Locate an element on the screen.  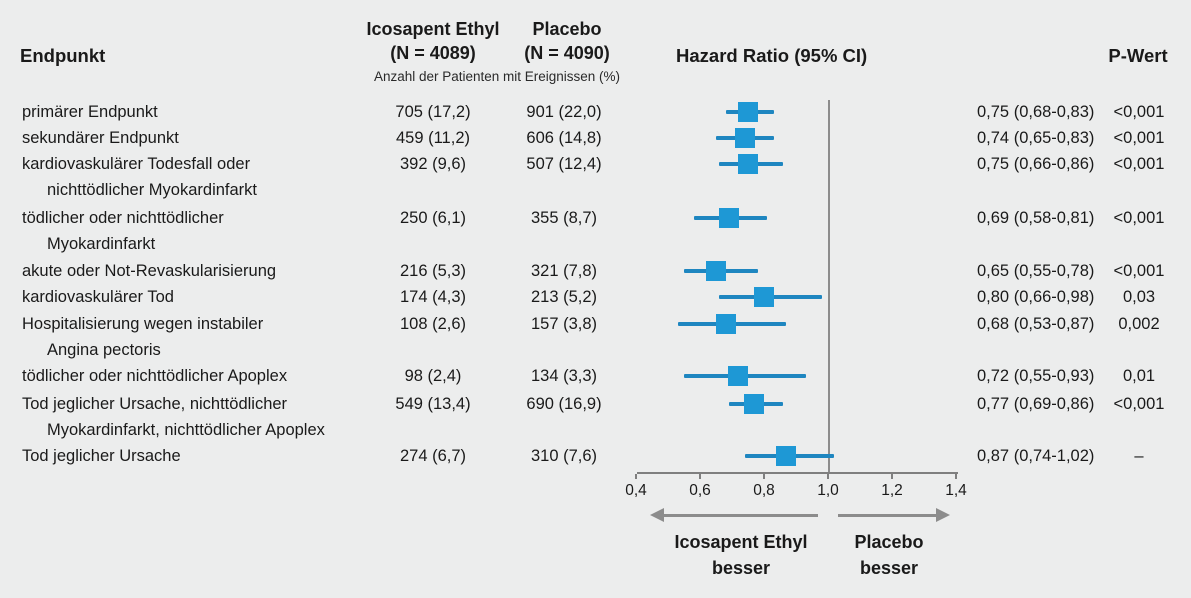
icosapent-value: 98 (2,4) is located at coordinates (433, 376).